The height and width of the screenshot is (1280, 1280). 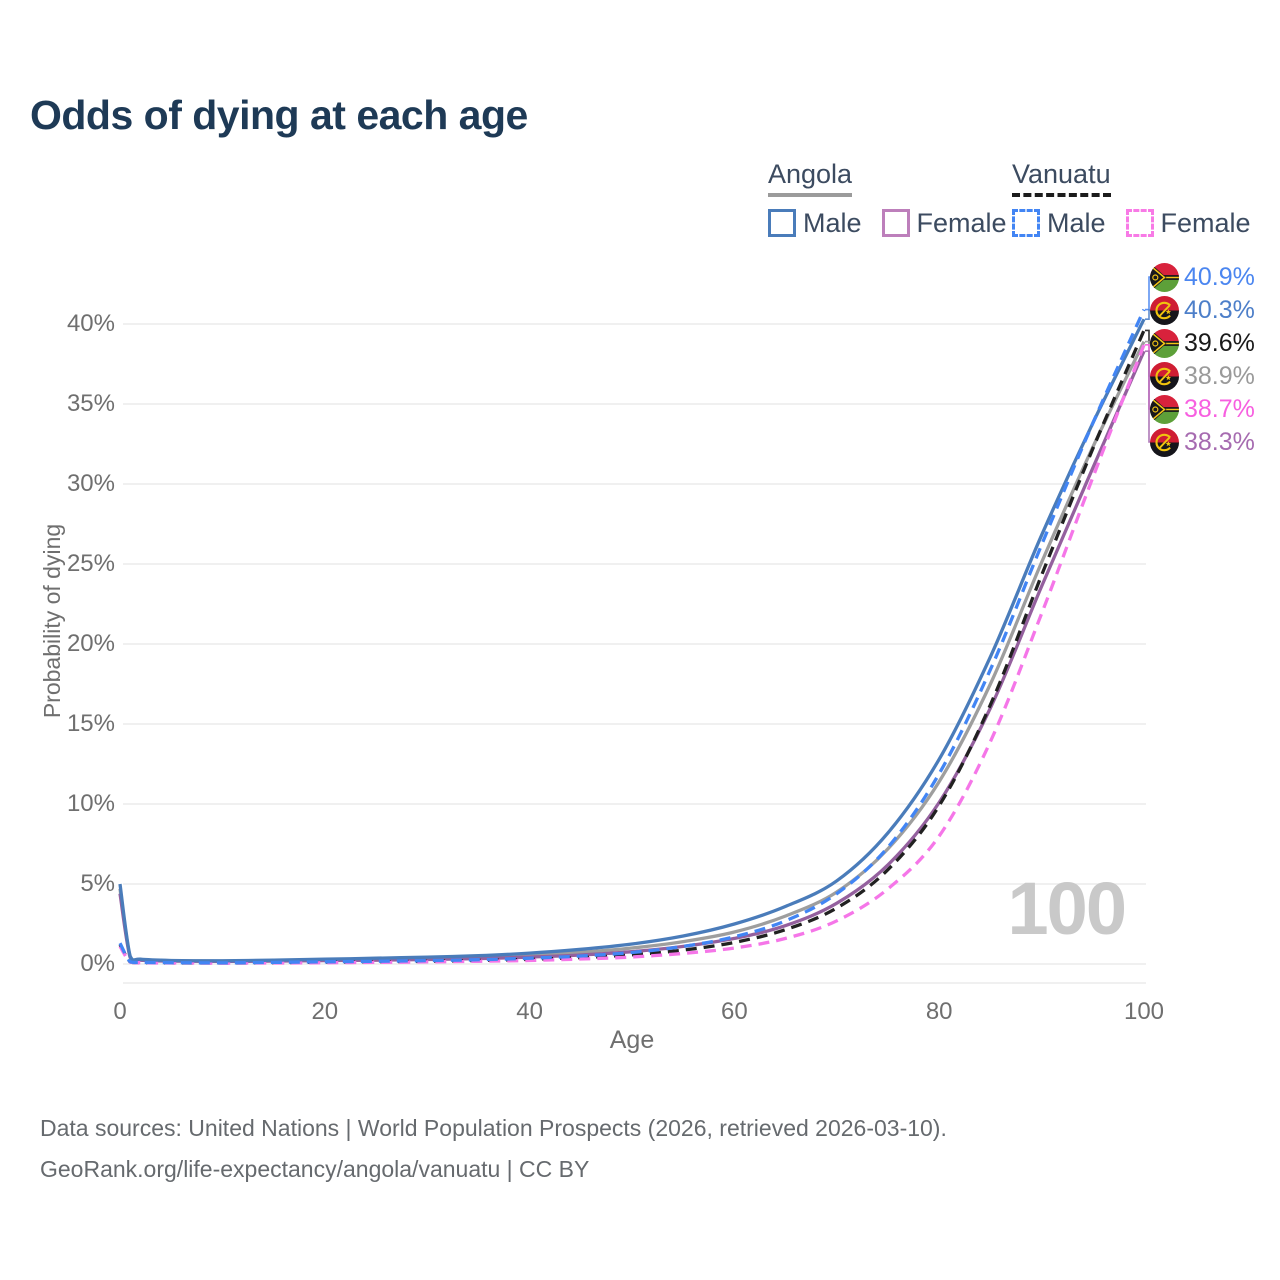 I want to click on y-tick-35%: 35%, so click(x=90, y=403).